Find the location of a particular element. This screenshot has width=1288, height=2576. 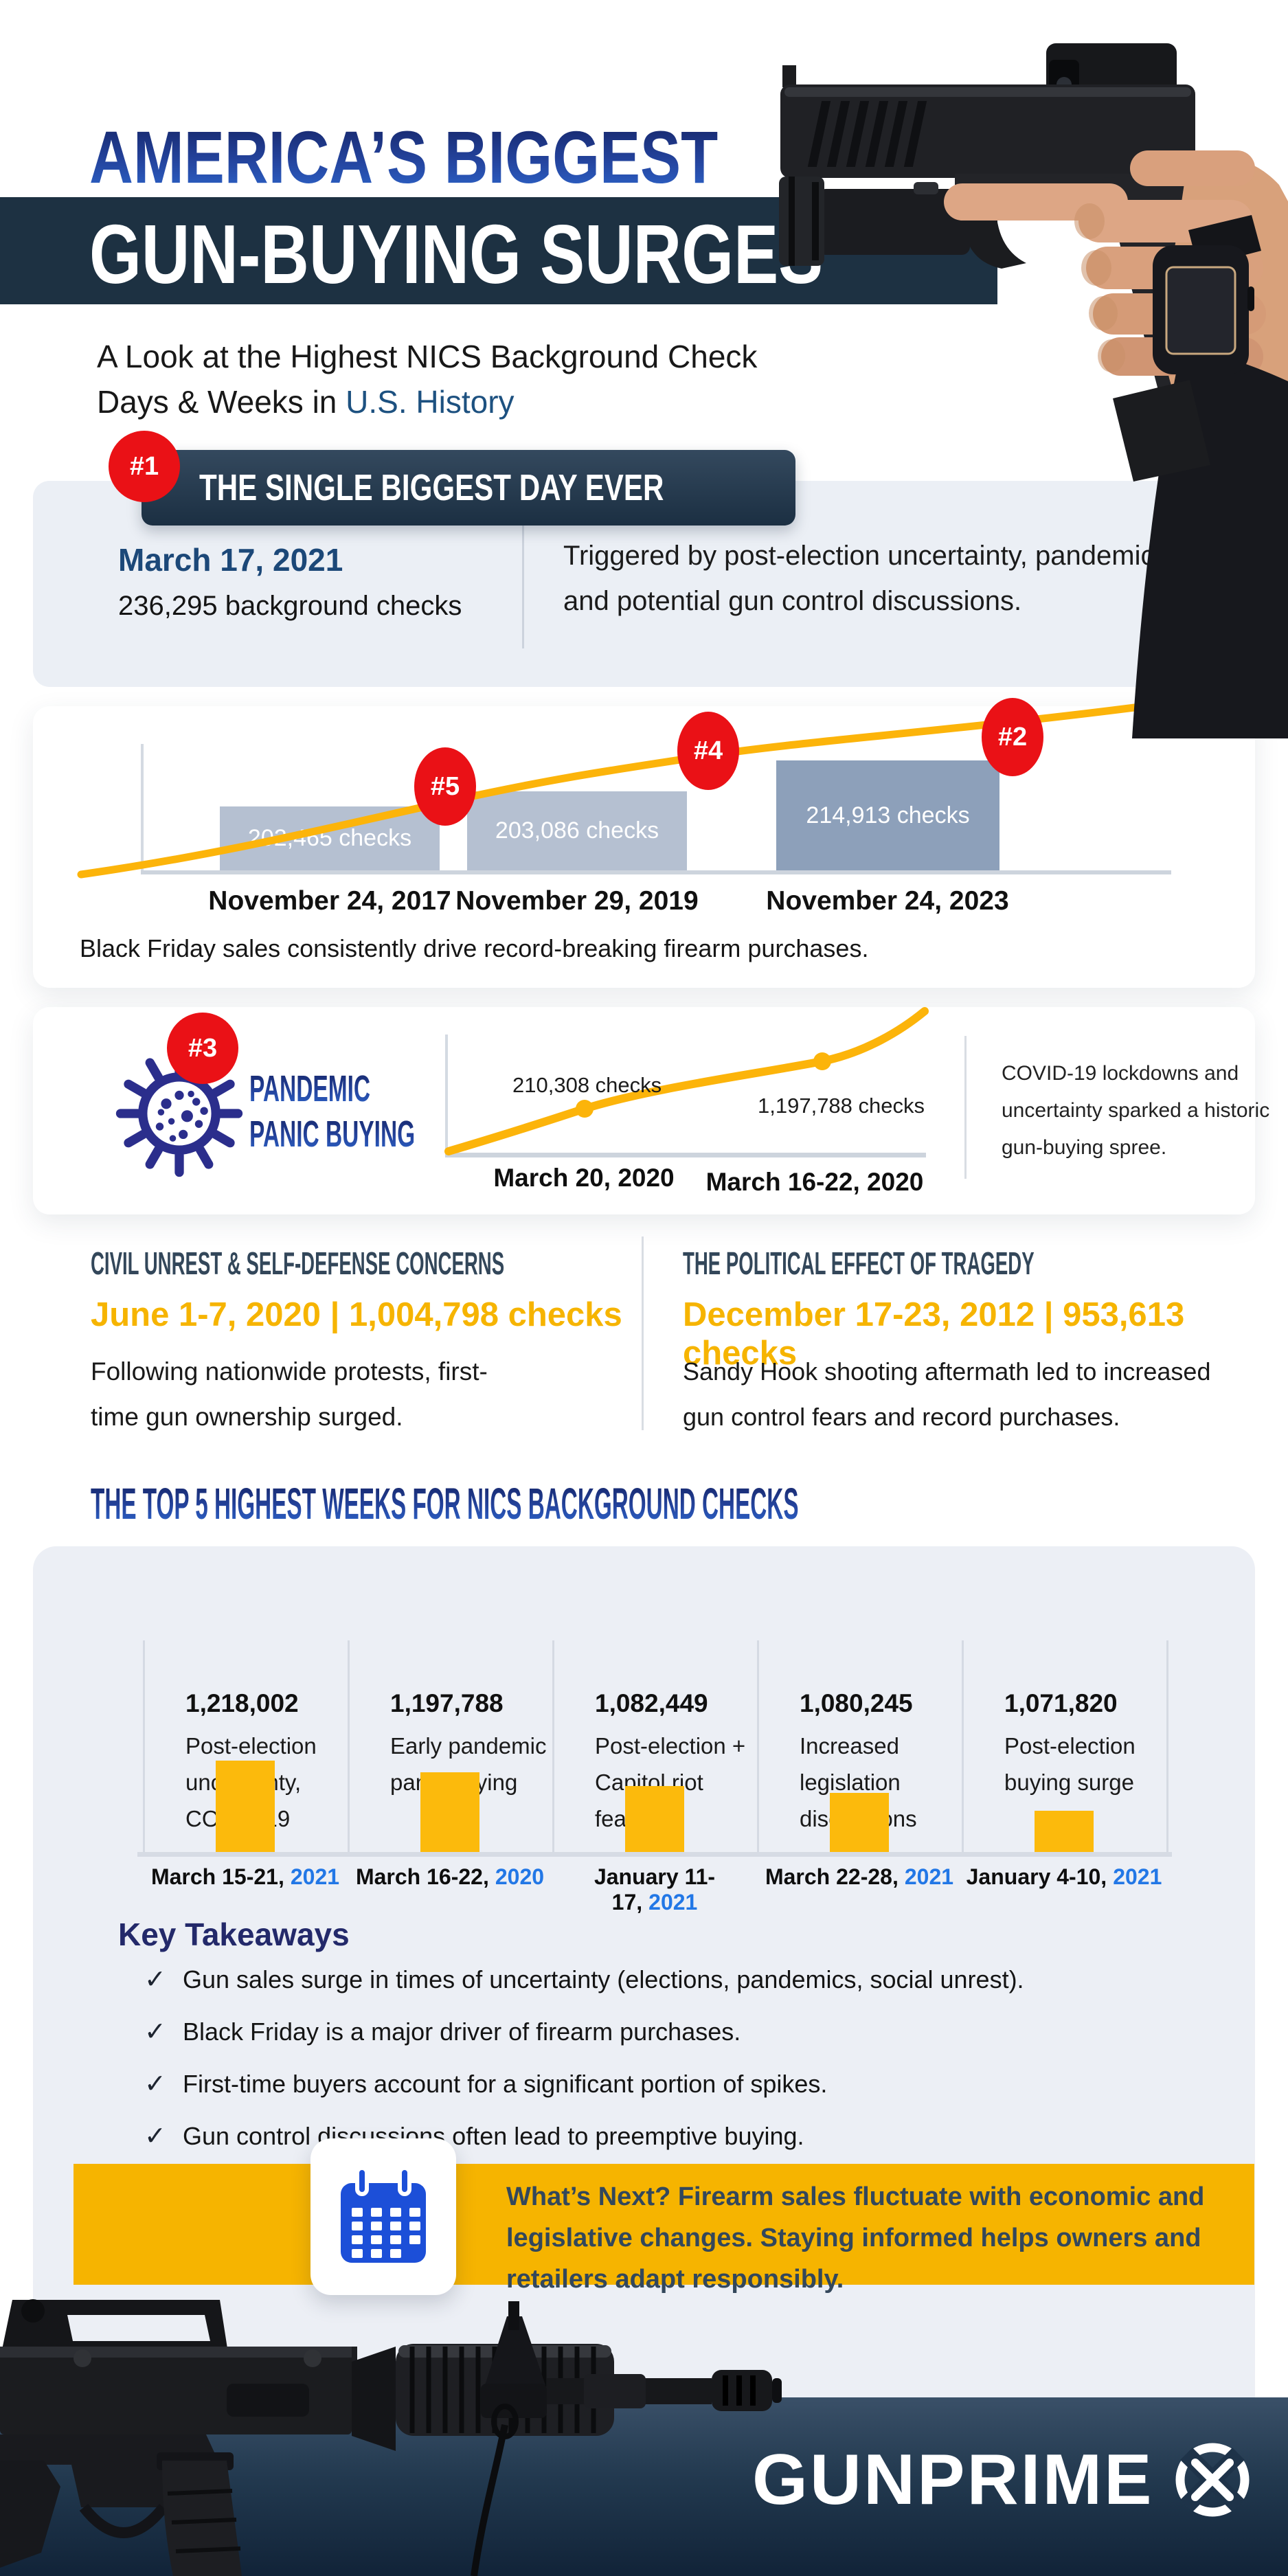

event-right-stat: December 17-23, 2012 | 953,613 checks is located at coordinates (934, 1334).